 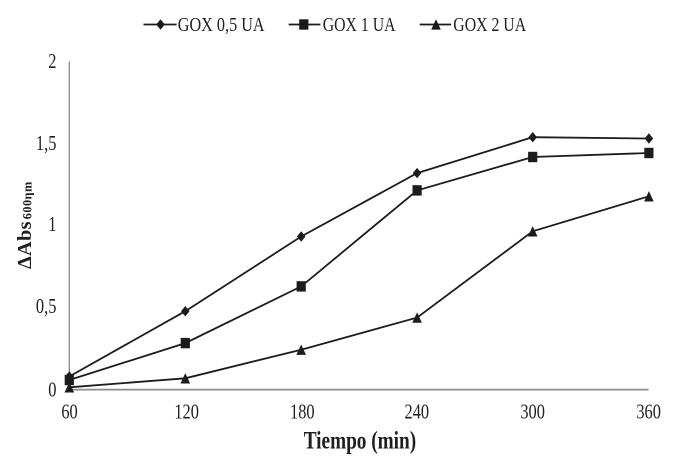 What do you see at coordinates (52, 224) in the screenshot?
I see `svg-text: 1` at bounding box center [52, 224].